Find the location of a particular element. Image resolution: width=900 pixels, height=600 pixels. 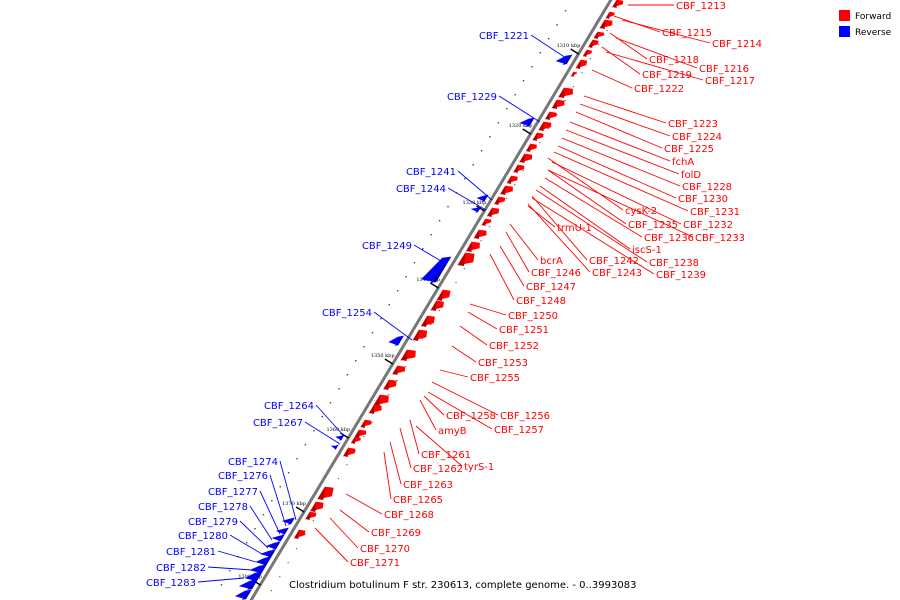

forward-gene-label: cysK-2 is located at coordinates (641, 211).